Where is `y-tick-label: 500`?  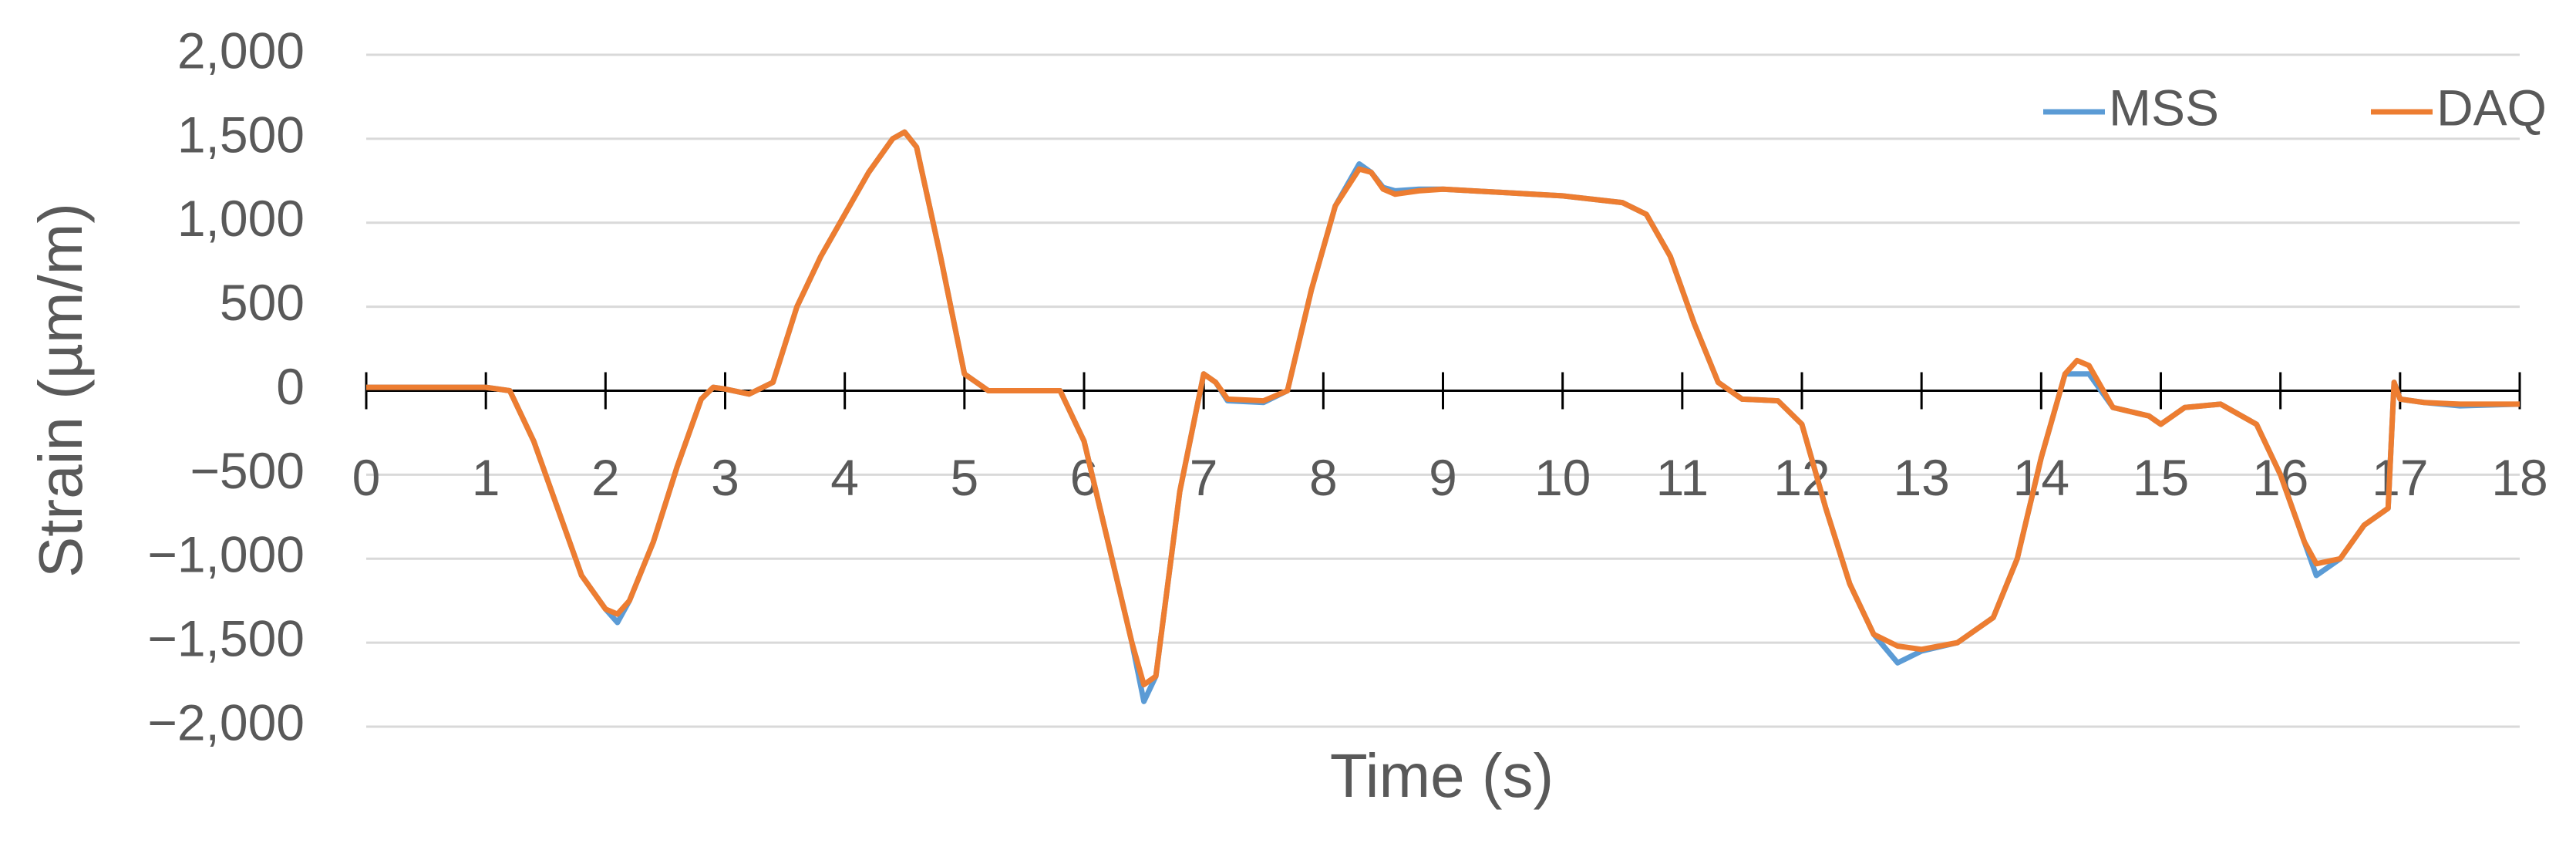 y-tick-label: 500 is located at coordinates (262, 303).